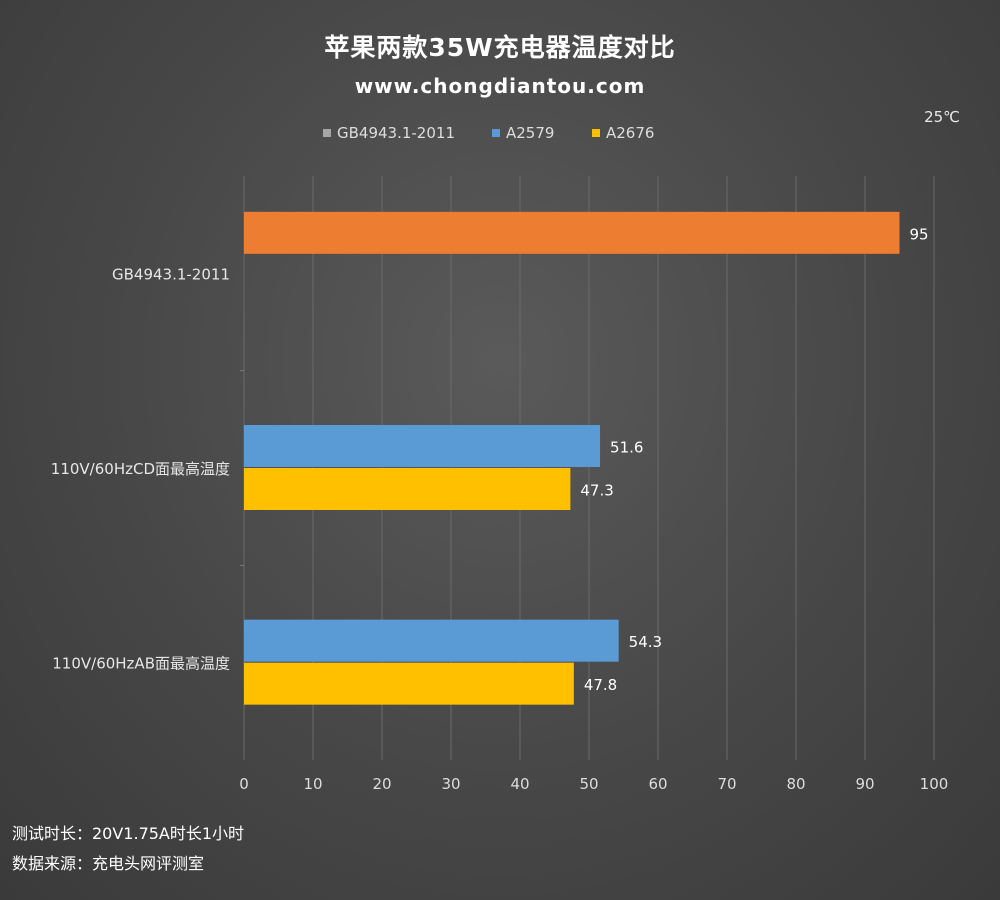 Image resolution: width=1000 pixels, height=900 pixels. Describe the element at coordinates (596, 133) in the screenshot. I see `legend-swatch-a2676` at that location.